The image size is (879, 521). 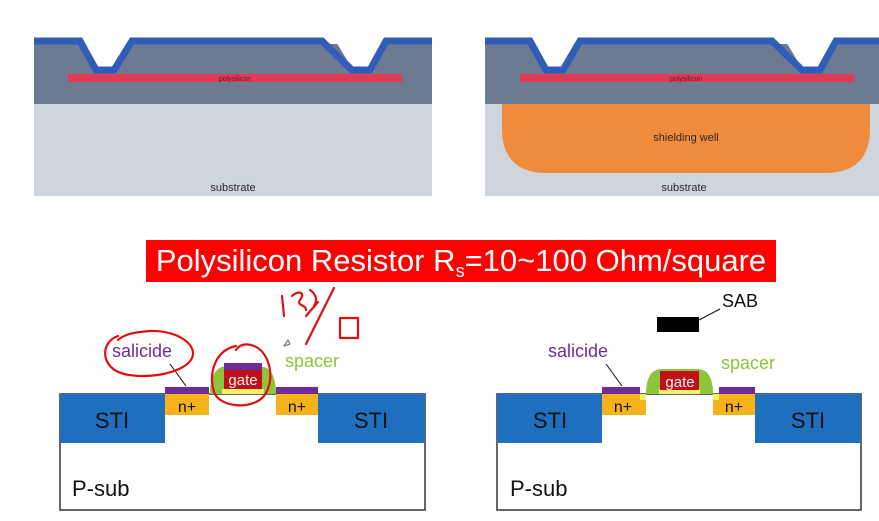 What do you see at coordinates (716, 397) in the screenshot?
I see `sab-edge-right` at bounding box center [716, 397].